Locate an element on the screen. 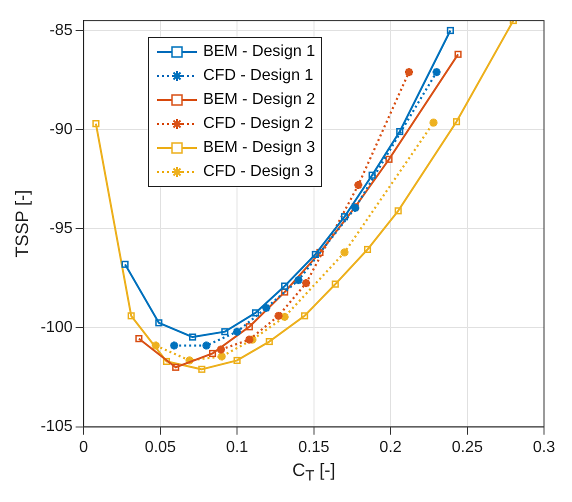 The image size is (572, 502). y-tick-label: -100 is located at coordinates (56, 327).